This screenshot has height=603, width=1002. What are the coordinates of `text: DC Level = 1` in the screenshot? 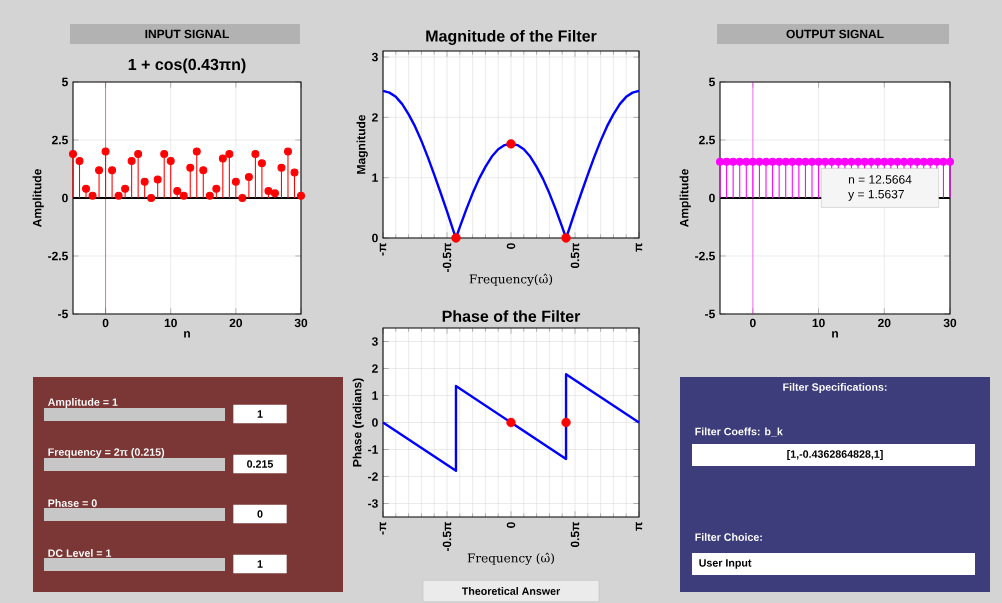 It's located at (80, 553).